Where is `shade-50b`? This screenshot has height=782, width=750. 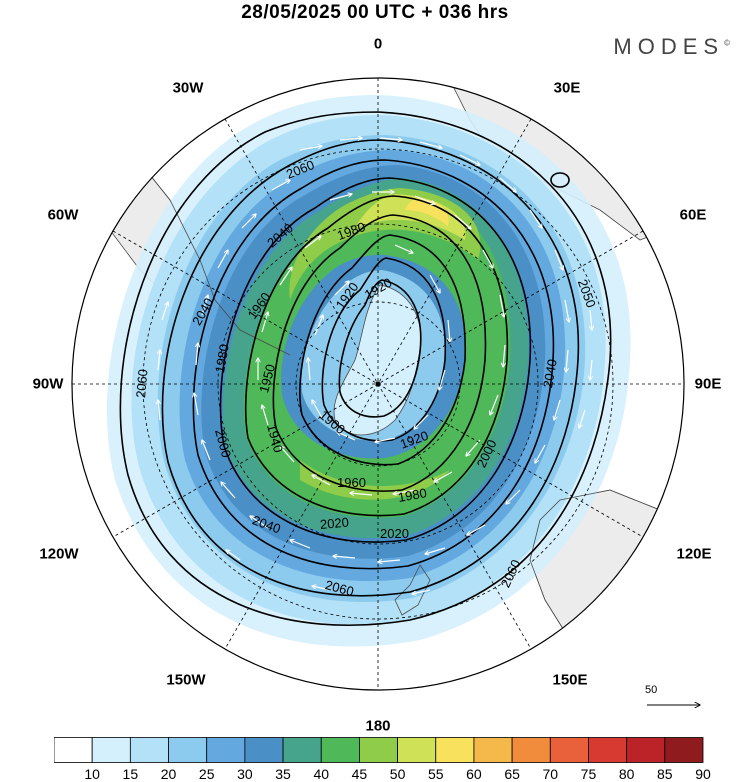 shade-50b is located at coordinates (375, 480).